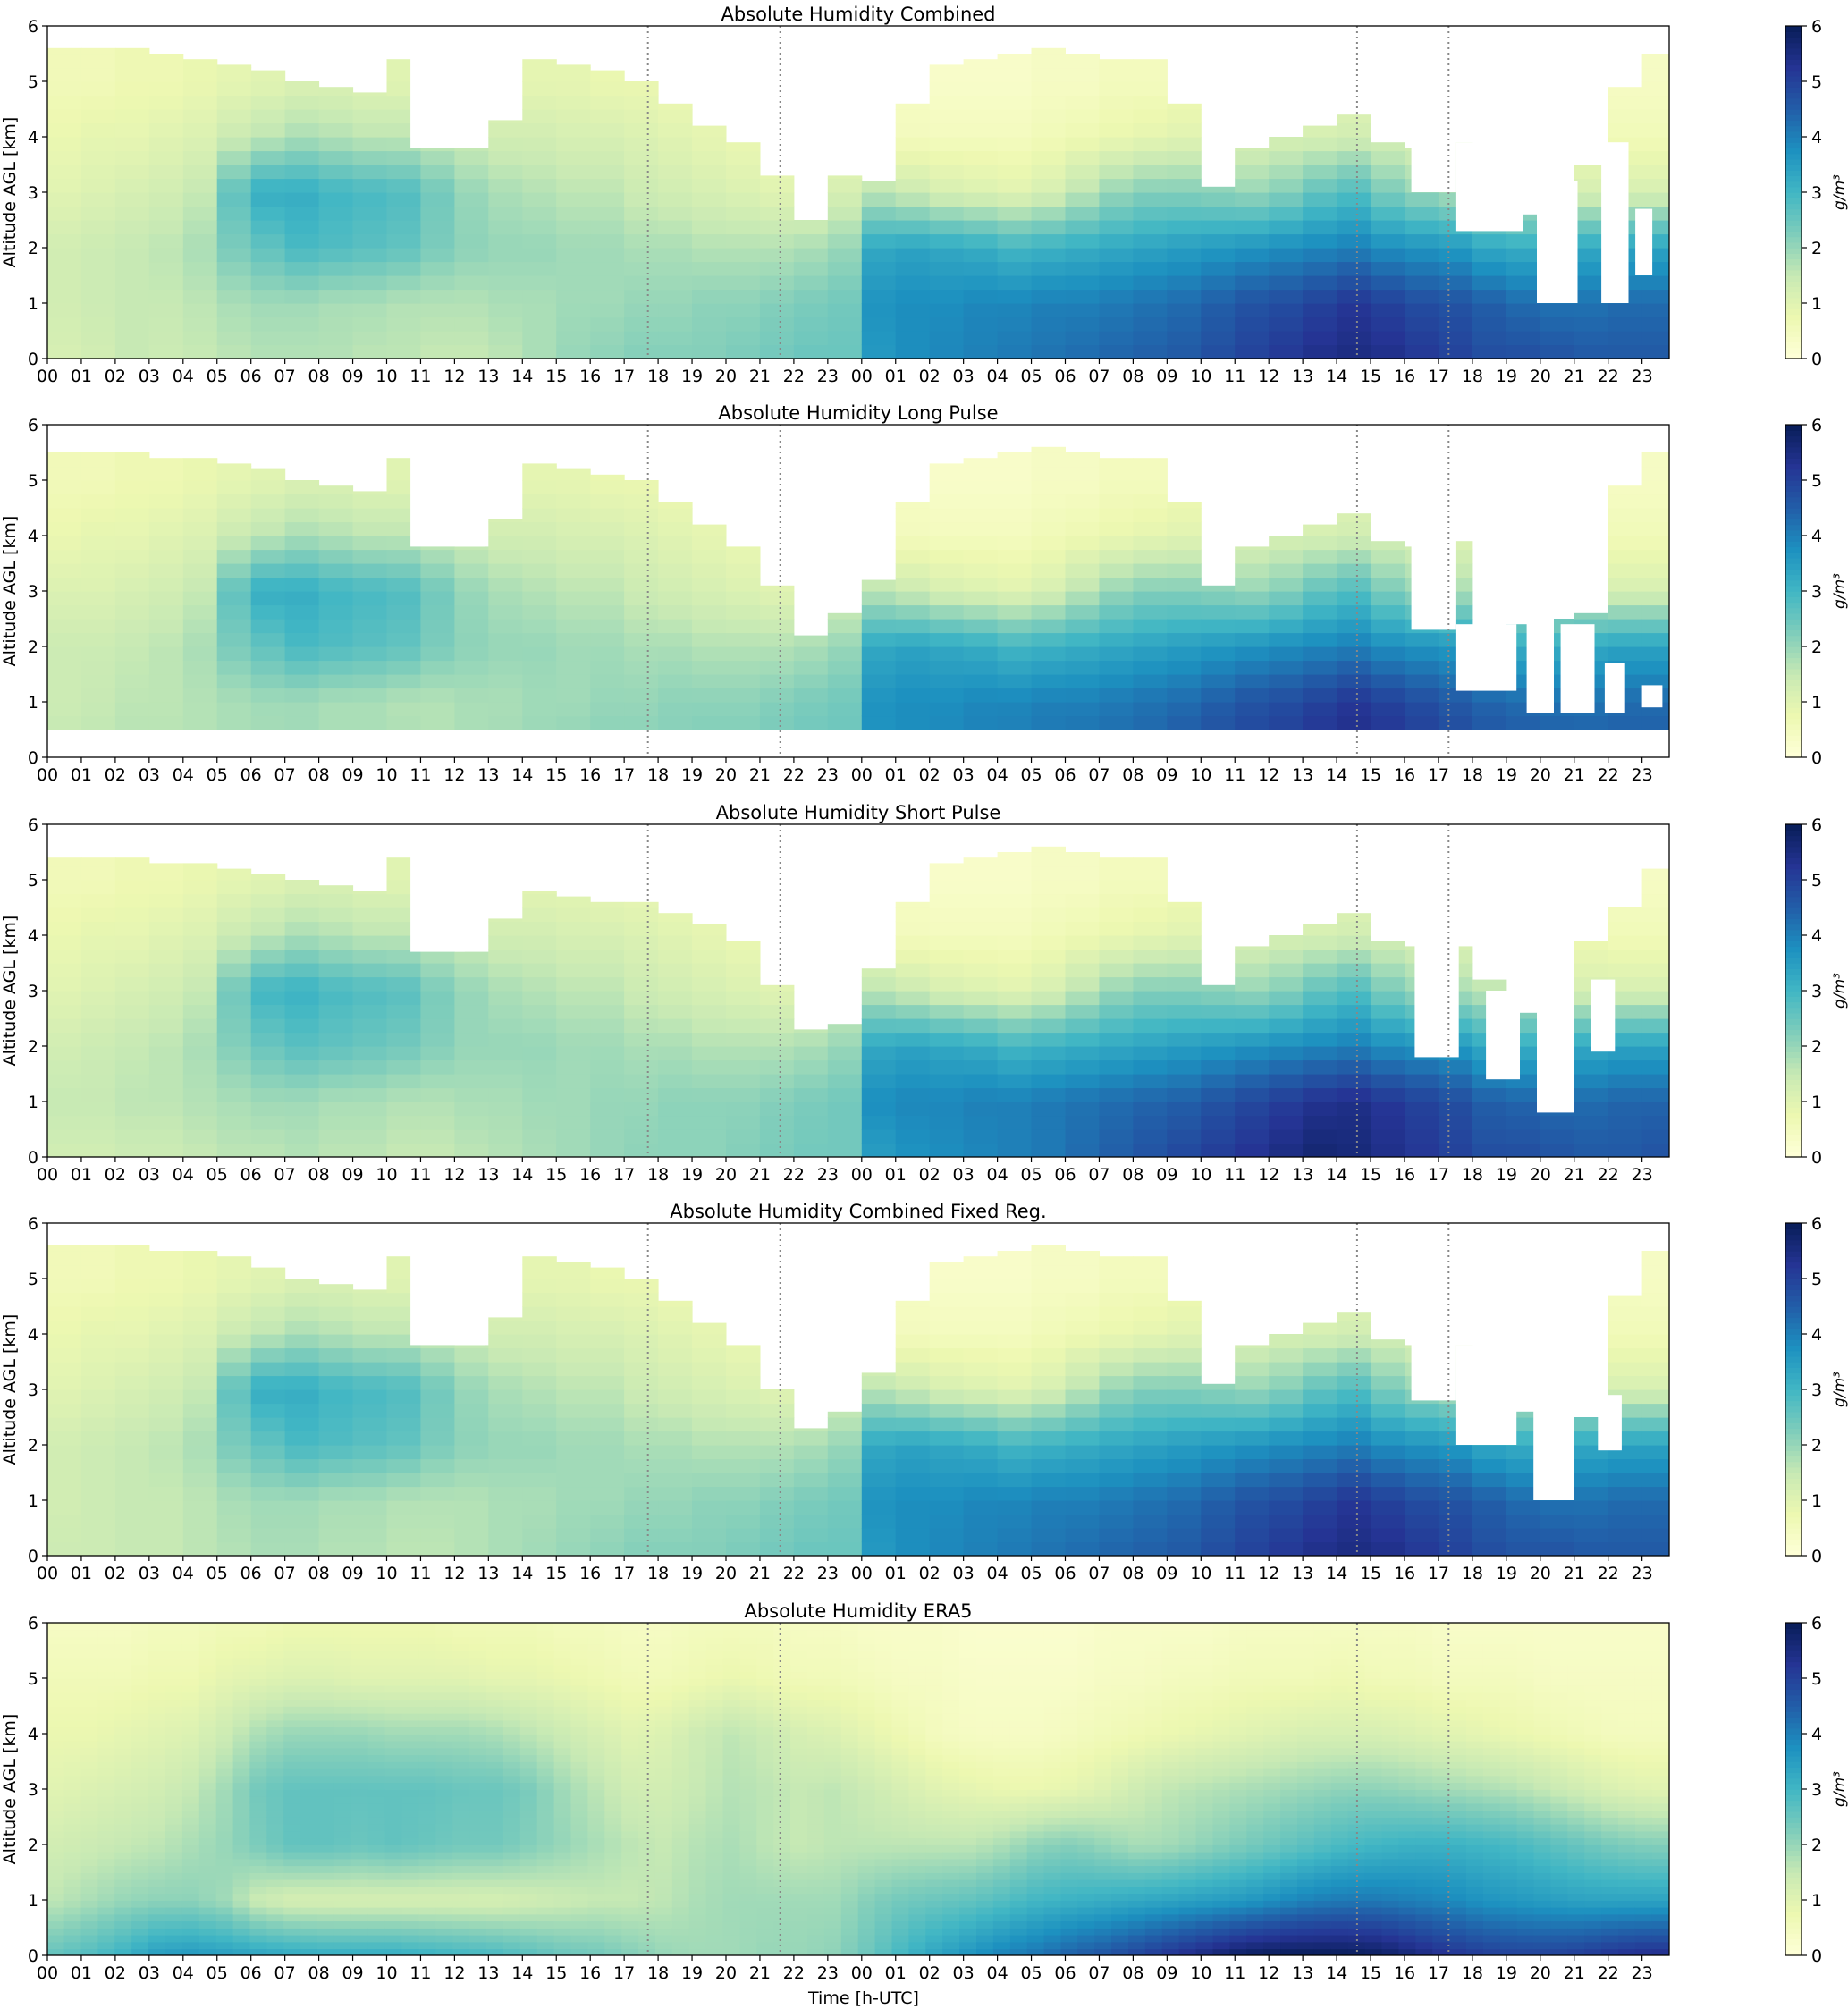 This screenshot has height=2009, width=1848. What do you see at coordinates (930, 376) in the screenshot?
I see `x-tick-label: 02` at bounding box center [930, 376].